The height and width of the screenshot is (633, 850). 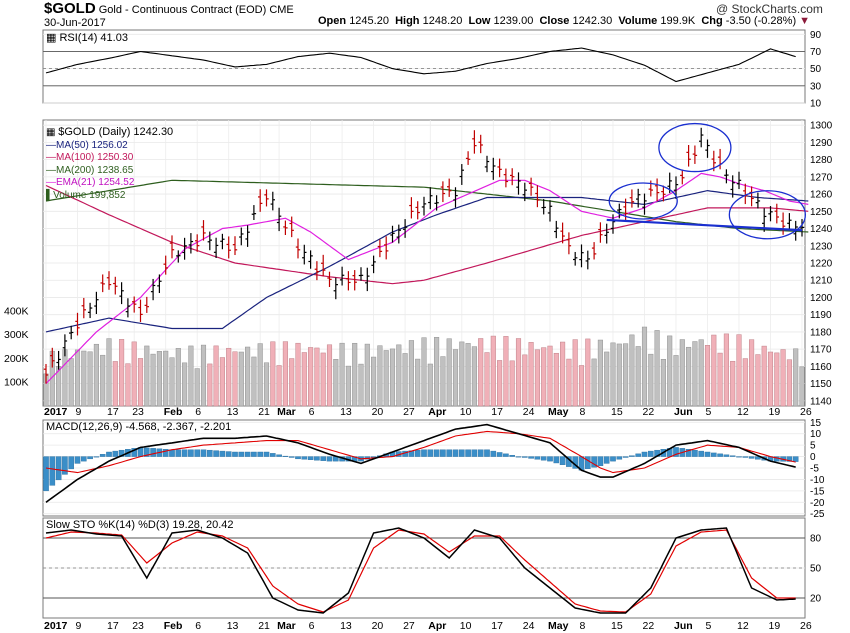 What do you see at coordinates (617, 412) in the screenshot?
I see `x-tick-label: 15` at bounding box center [617, 412].